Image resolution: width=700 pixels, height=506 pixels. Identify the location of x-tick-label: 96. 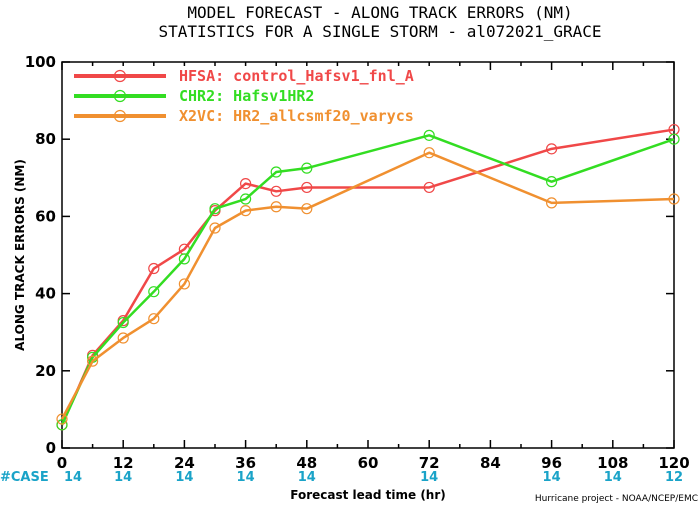
(551, 463).